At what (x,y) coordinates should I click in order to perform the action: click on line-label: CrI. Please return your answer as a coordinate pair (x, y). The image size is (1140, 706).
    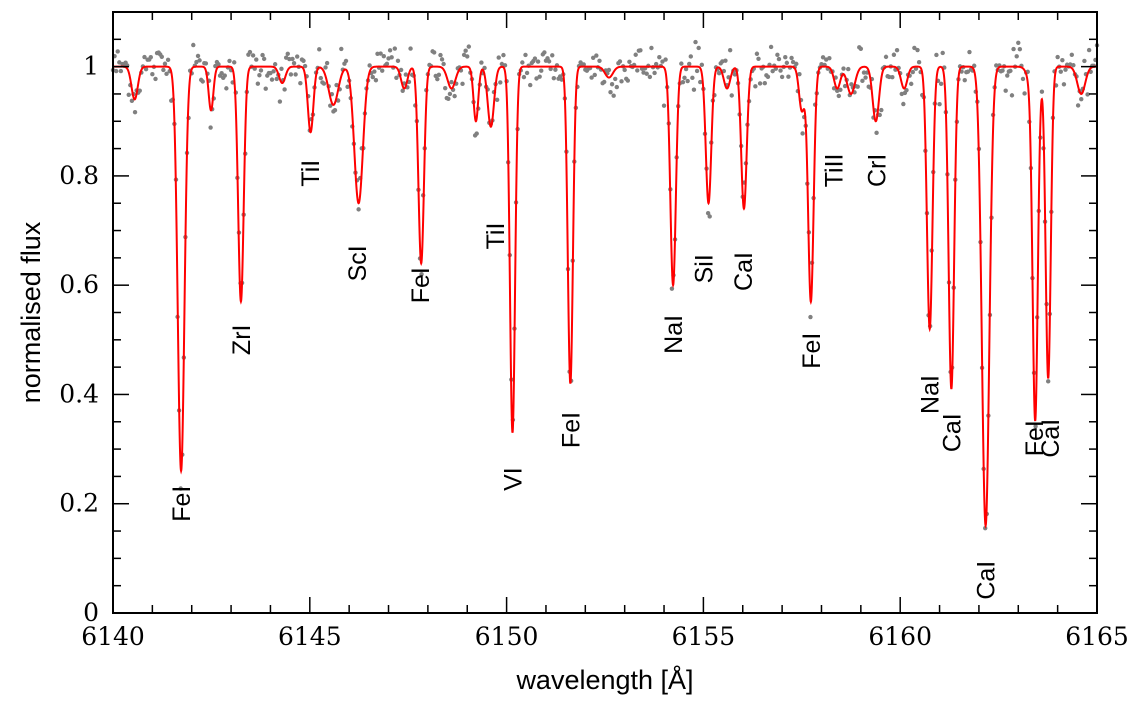
    Looking at the image, I should click on (878, 170).